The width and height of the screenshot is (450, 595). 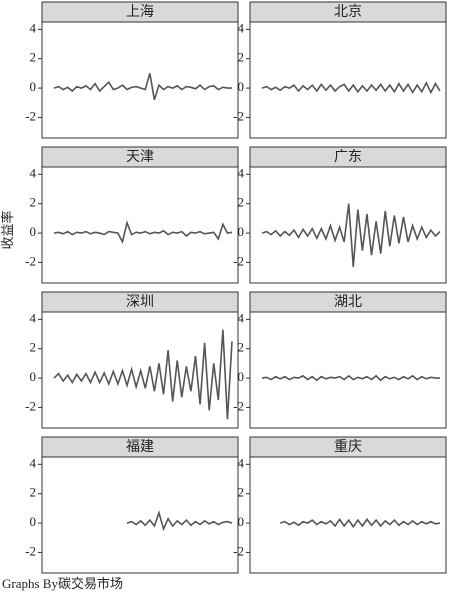 I want to click on panel-title: 广东, so click(x=348, y=157).